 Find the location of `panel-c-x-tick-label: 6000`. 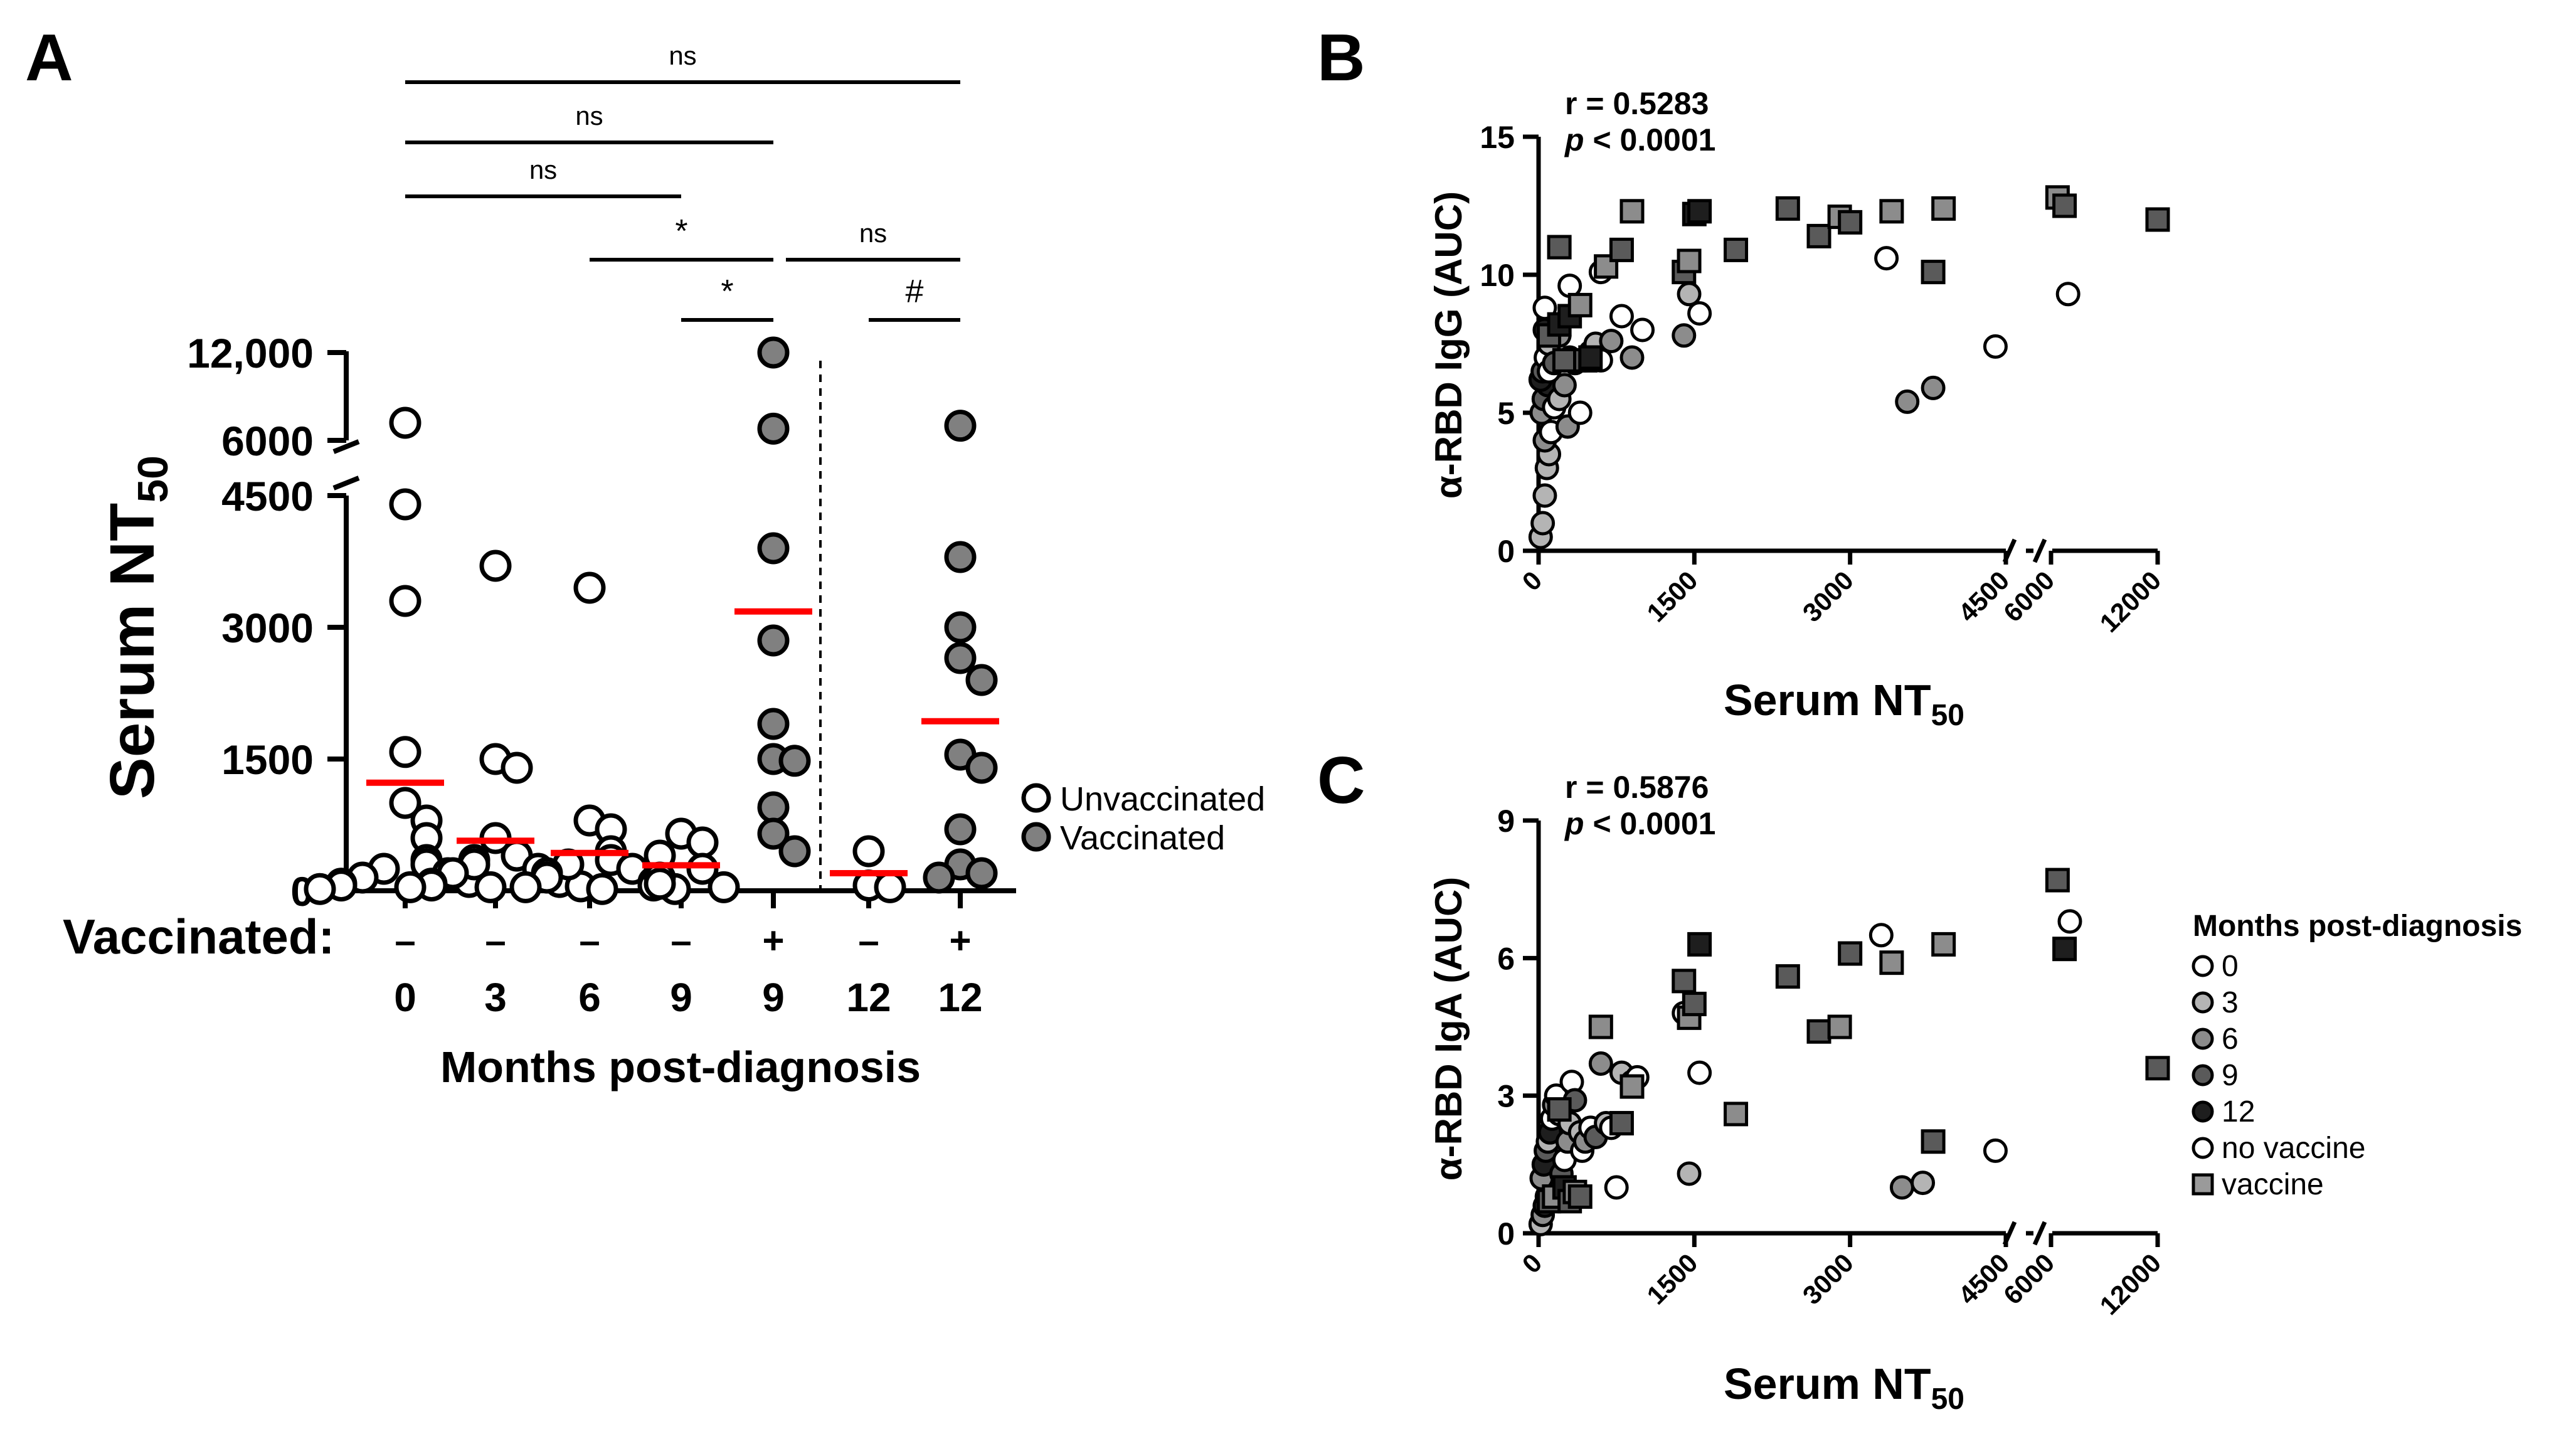

panel-c-x-tick-label: 6000 is located at coordinates (2029, 1279).